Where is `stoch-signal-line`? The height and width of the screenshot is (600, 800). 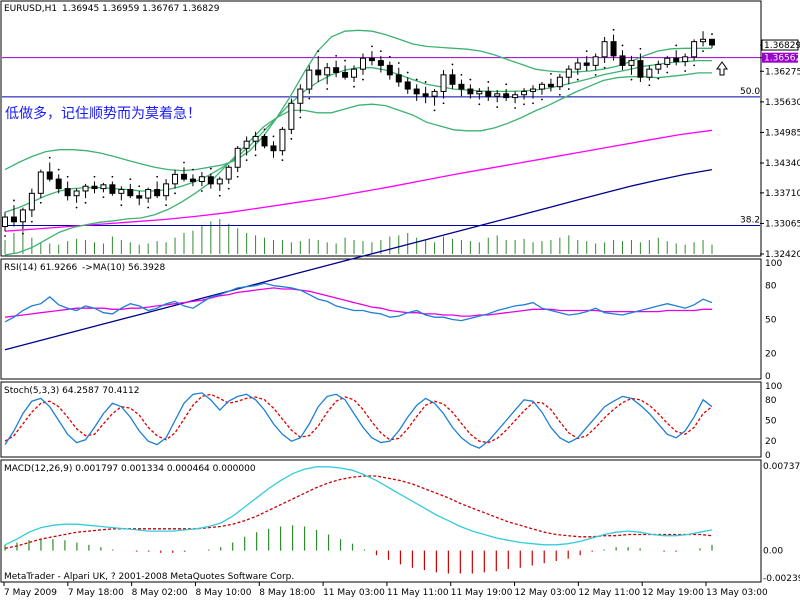 stoch-signal-line is located at coordinates (358, 418).